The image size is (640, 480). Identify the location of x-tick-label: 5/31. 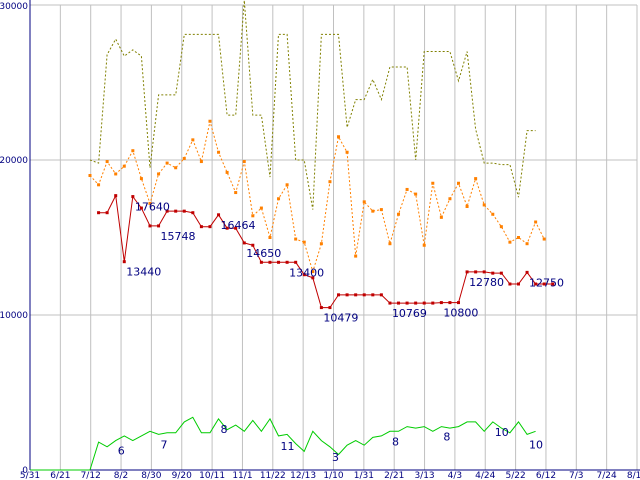
(30, 475).